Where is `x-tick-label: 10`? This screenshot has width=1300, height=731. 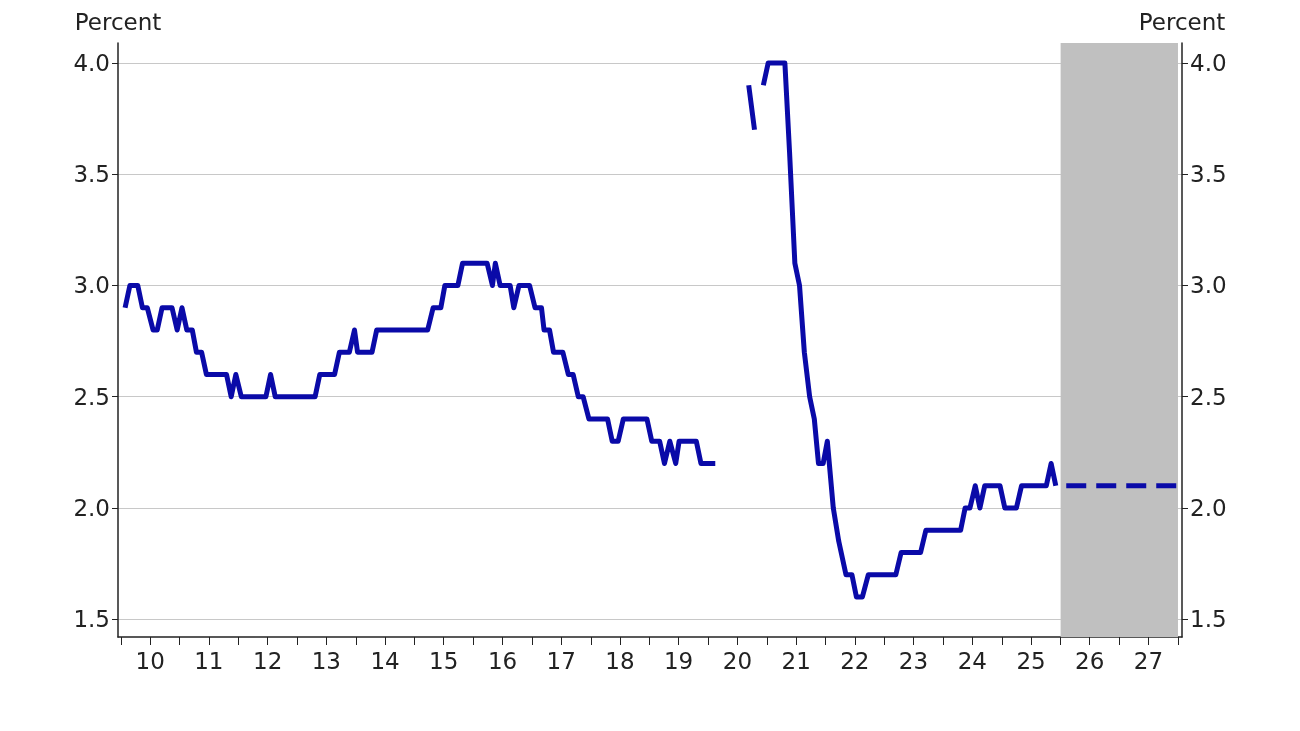
x-tick-label: 10 is located at coordinates (150, 660).